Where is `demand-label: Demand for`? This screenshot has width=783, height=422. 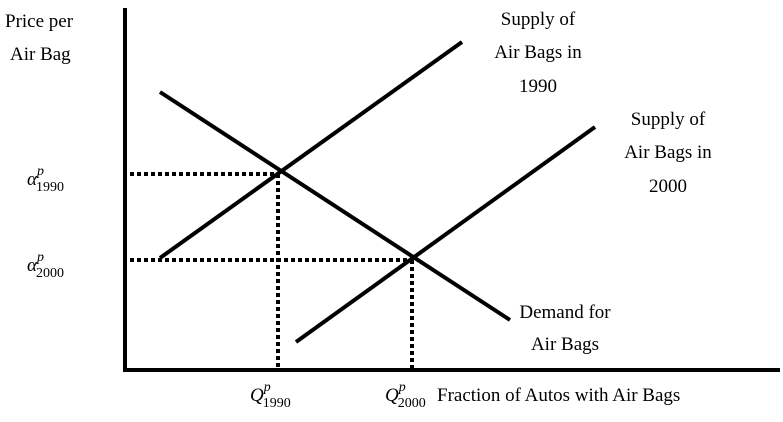 demand-label: Demand for is located at coordinates (565, 312).